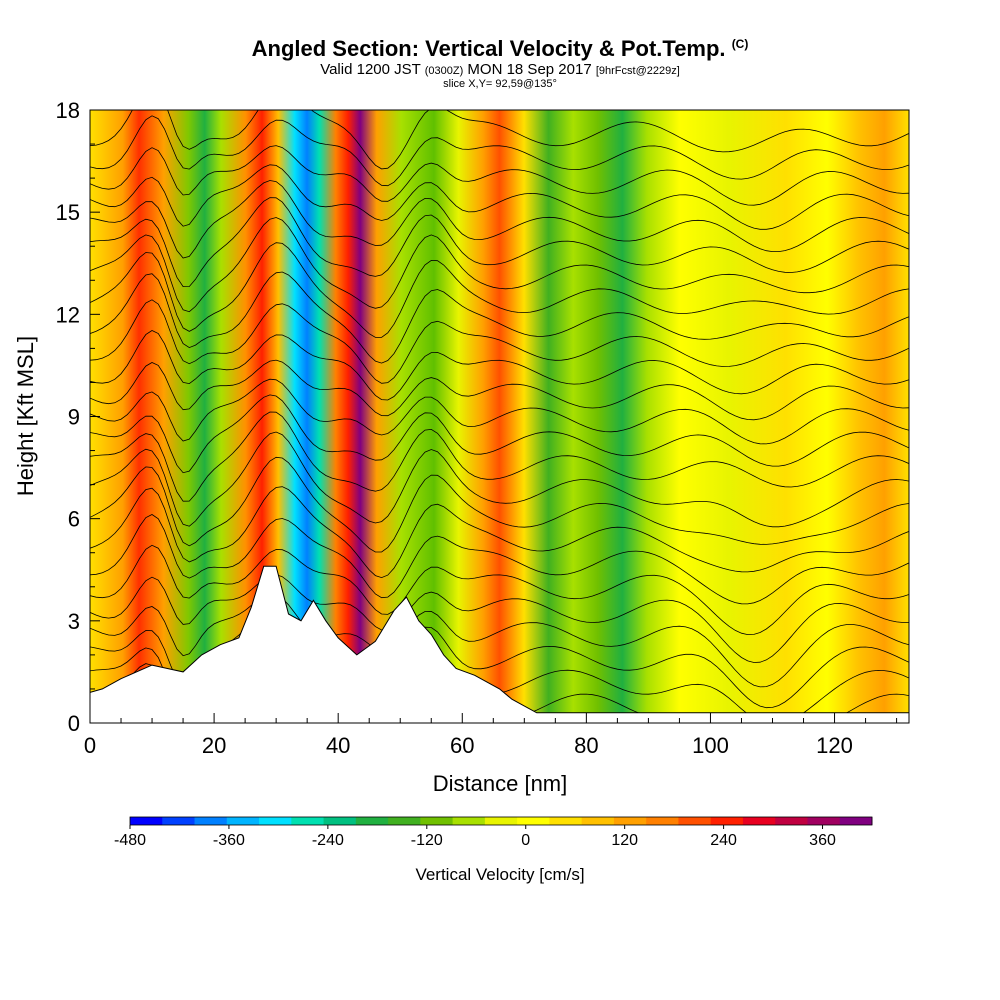 The width and height of the screenshot is (1000, 1000). What do you see at coordinates (130, 840) in the screenshot?
I see `colorbar-tick-label: -480` at bounding box center [130, 840].